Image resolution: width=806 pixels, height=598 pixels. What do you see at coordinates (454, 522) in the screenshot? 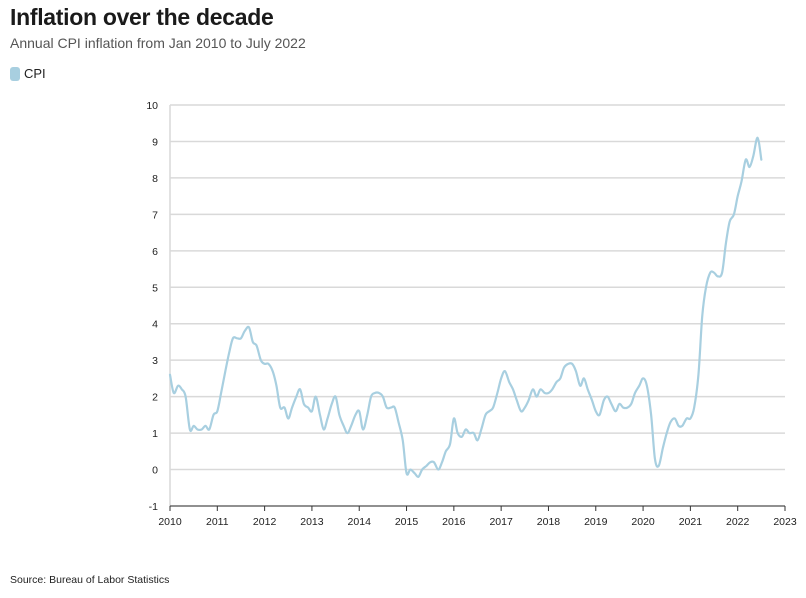
I see `x-tick-label-2016: 2016` at bounding box center [454, 522].